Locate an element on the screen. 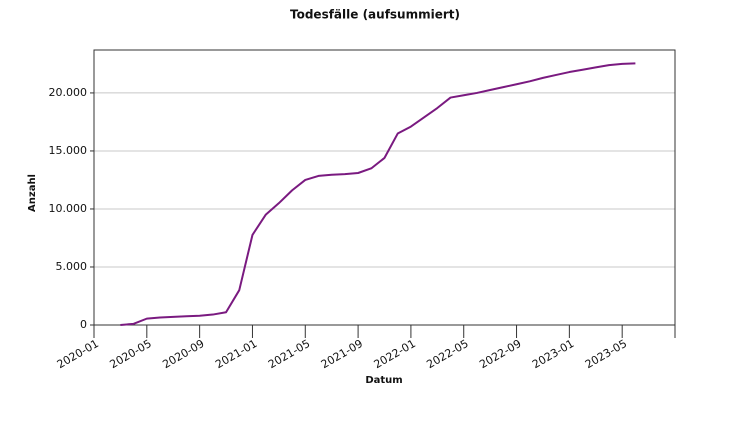 The height and width of the screenshot is (424, 750). y-tick-label: 20.000 is located at coordinates (68, 92).